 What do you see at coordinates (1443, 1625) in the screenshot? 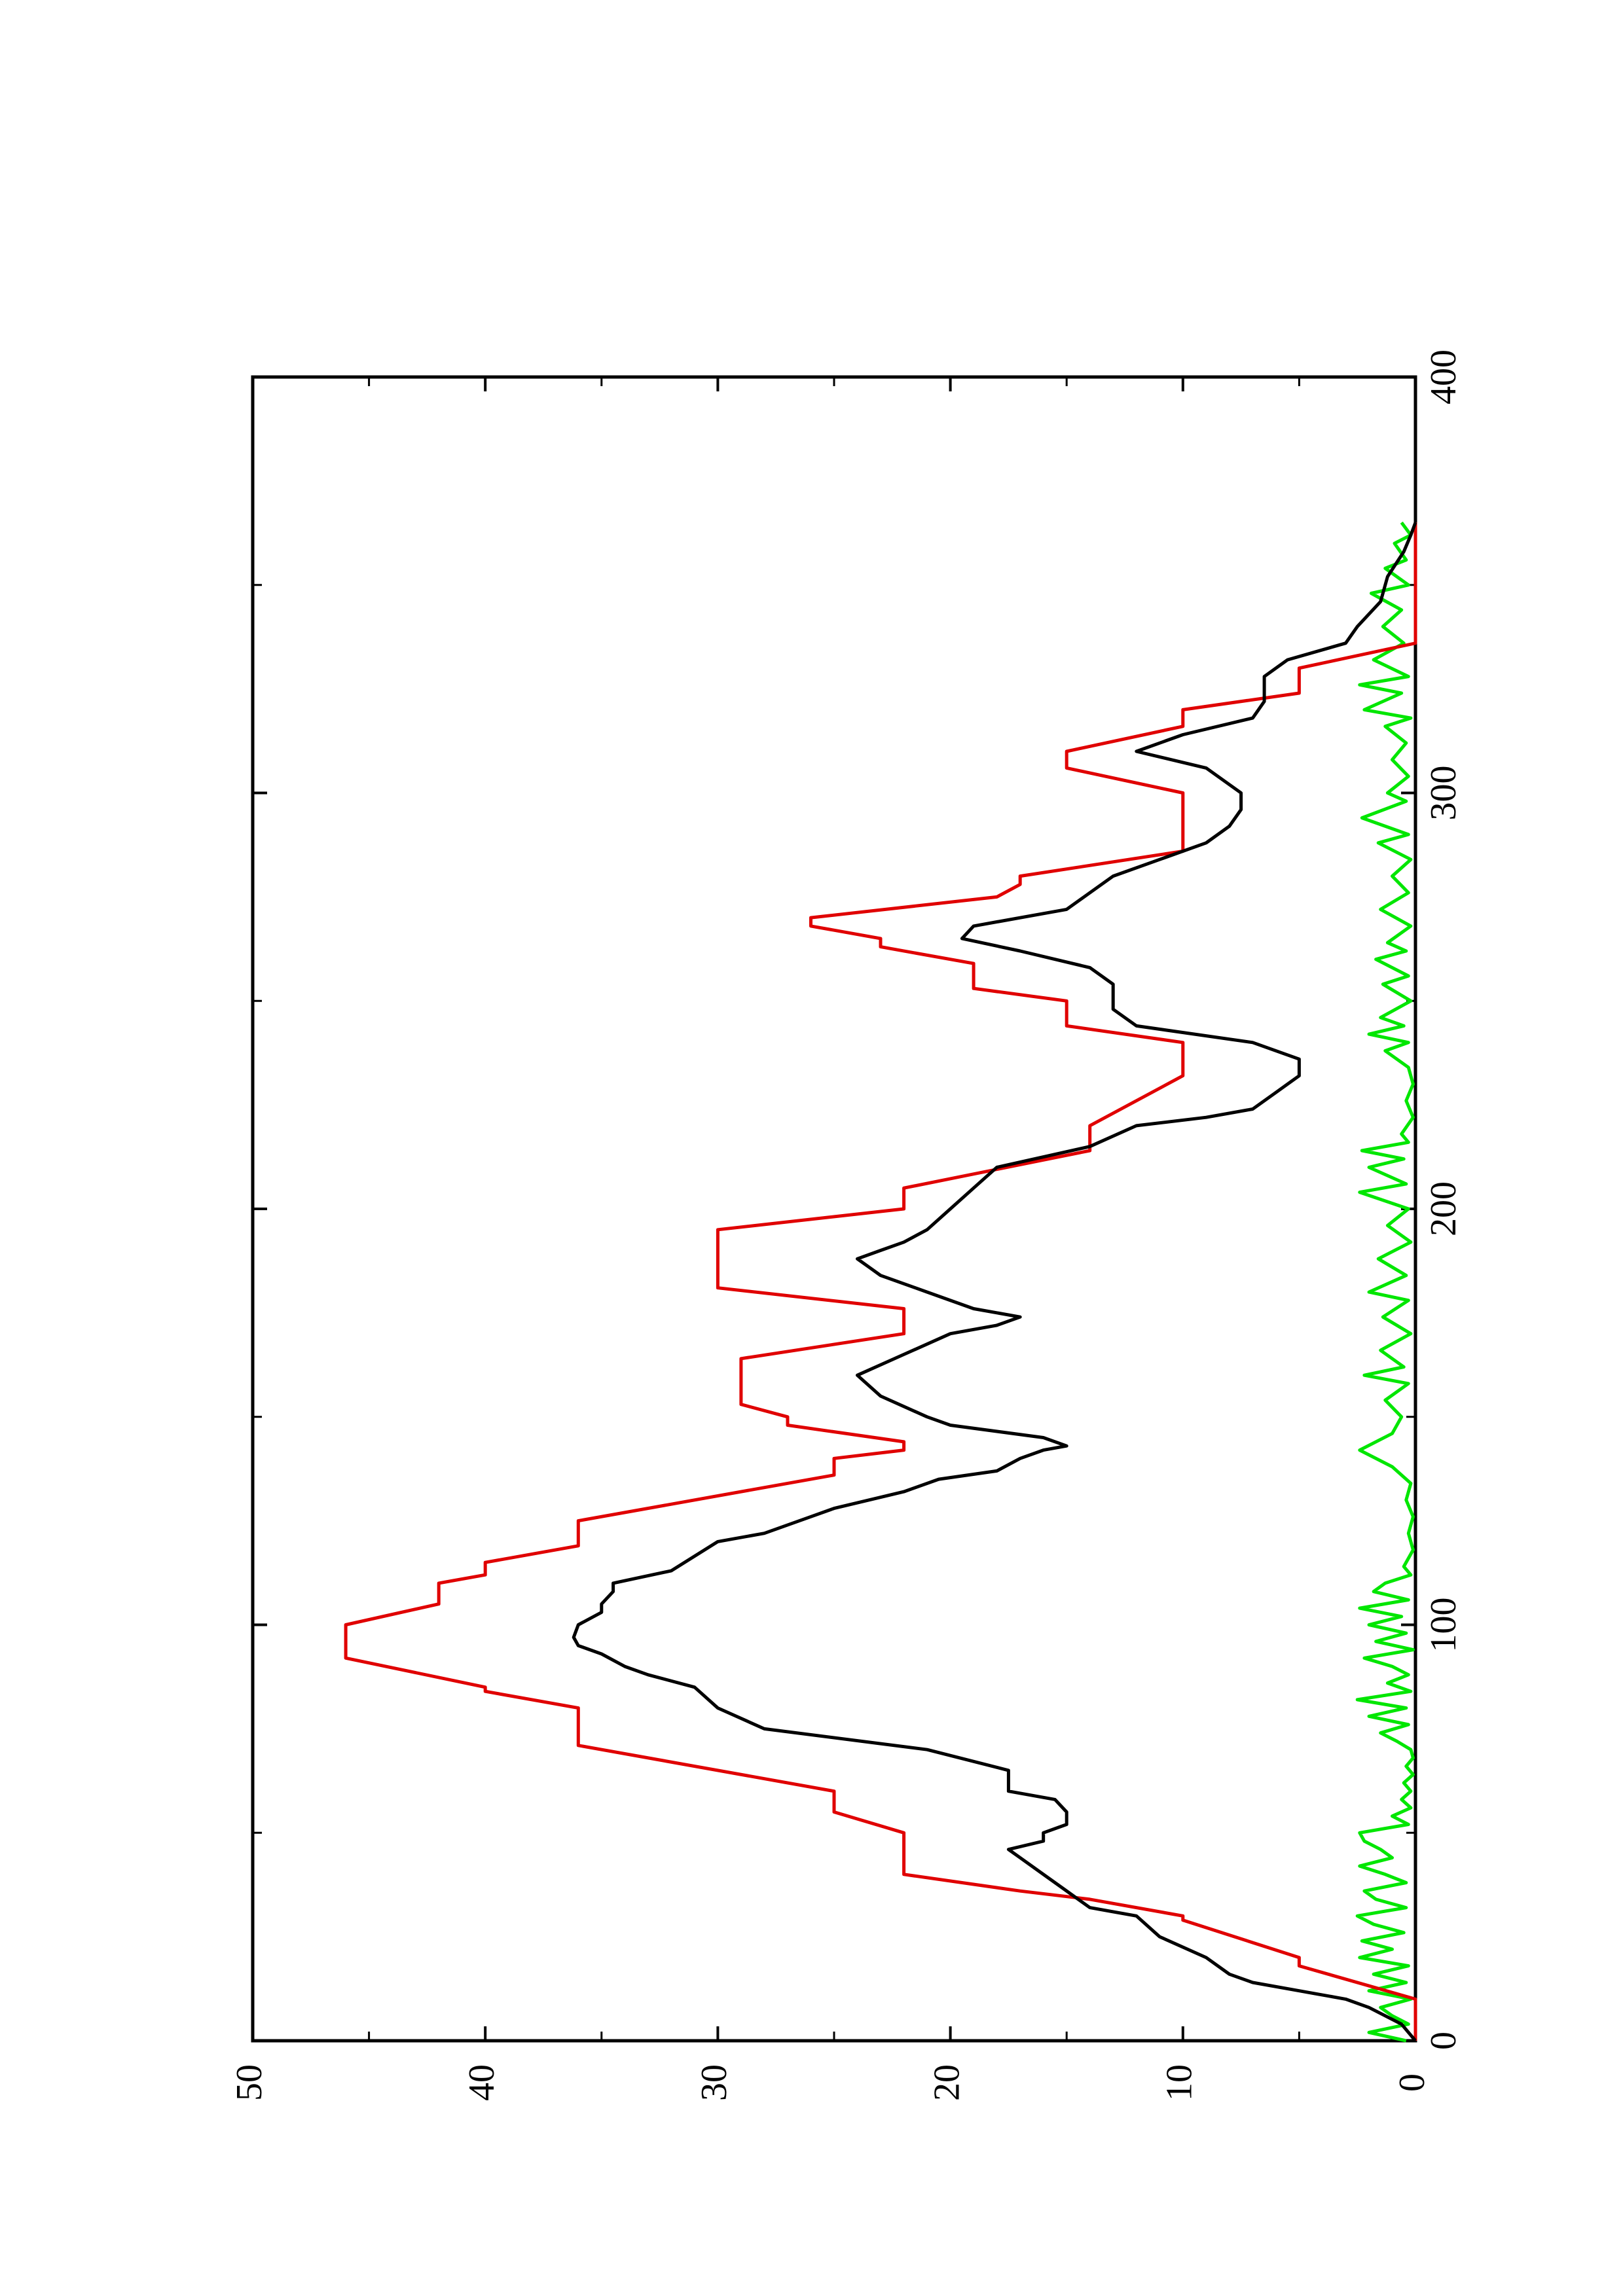
I see `x-tick-label: 100` at bounding box center [1443, 1625].